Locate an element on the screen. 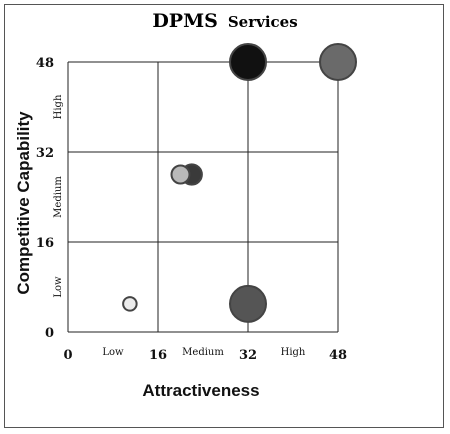 The width and height of the screenshot is (450, 434). y-tick-label-2: 32 is located at coordinates (45, 153).